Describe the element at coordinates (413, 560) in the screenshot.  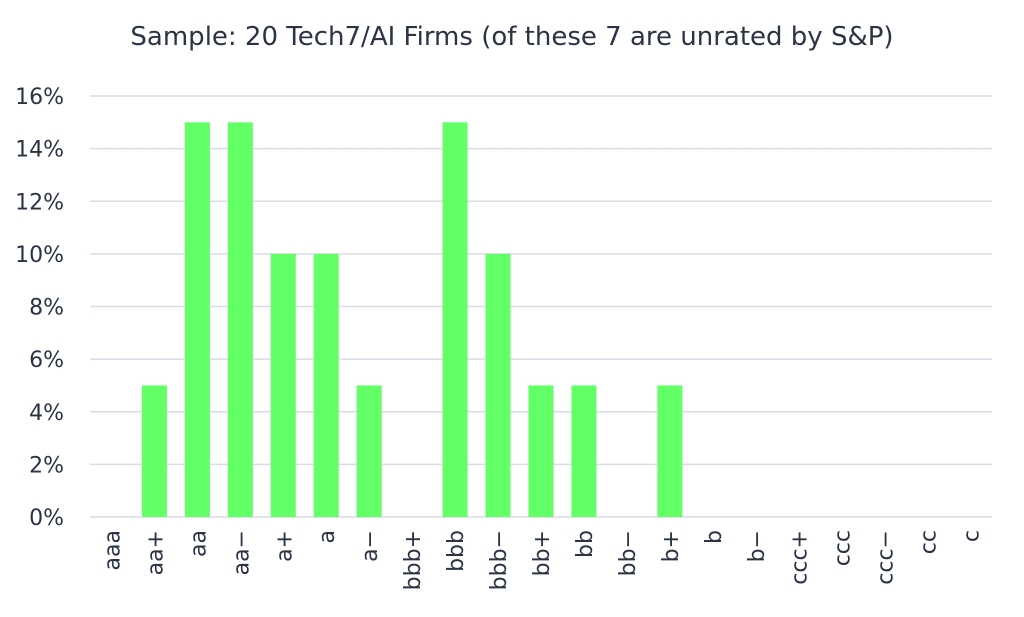
I see `x-tick-label: bbb+` at that location.